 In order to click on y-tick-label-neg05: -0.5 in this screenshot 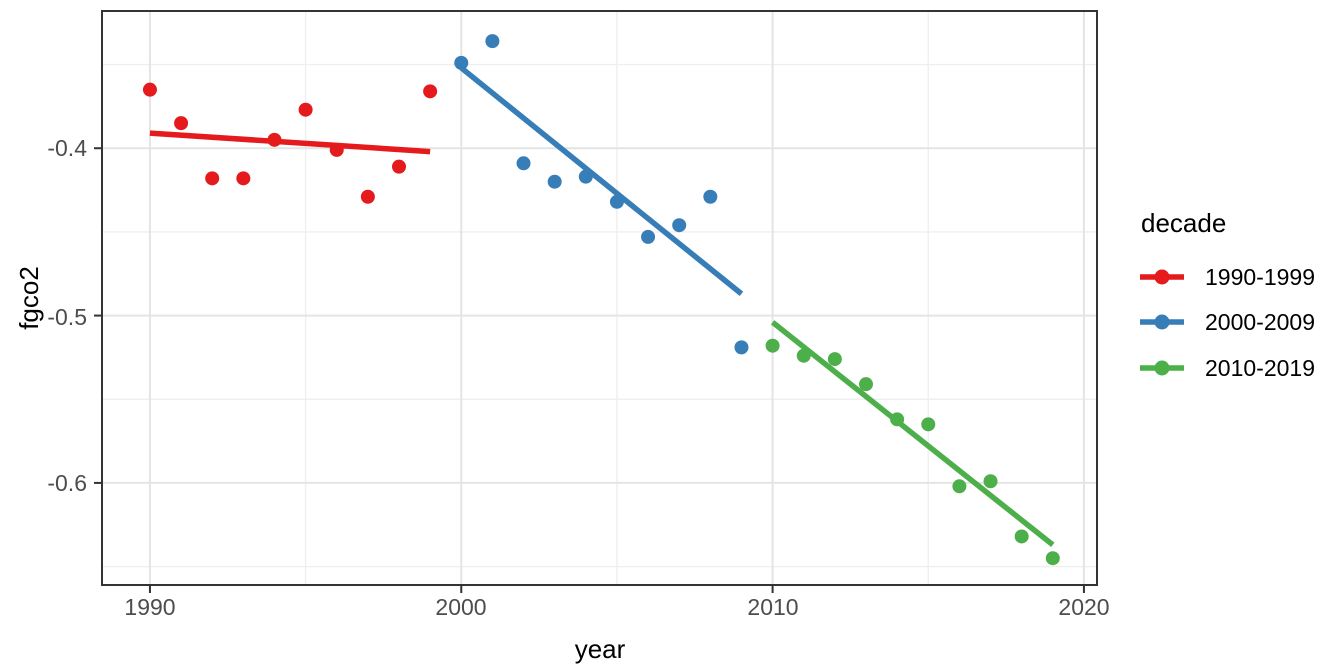, I will do `click(67, 317)`.